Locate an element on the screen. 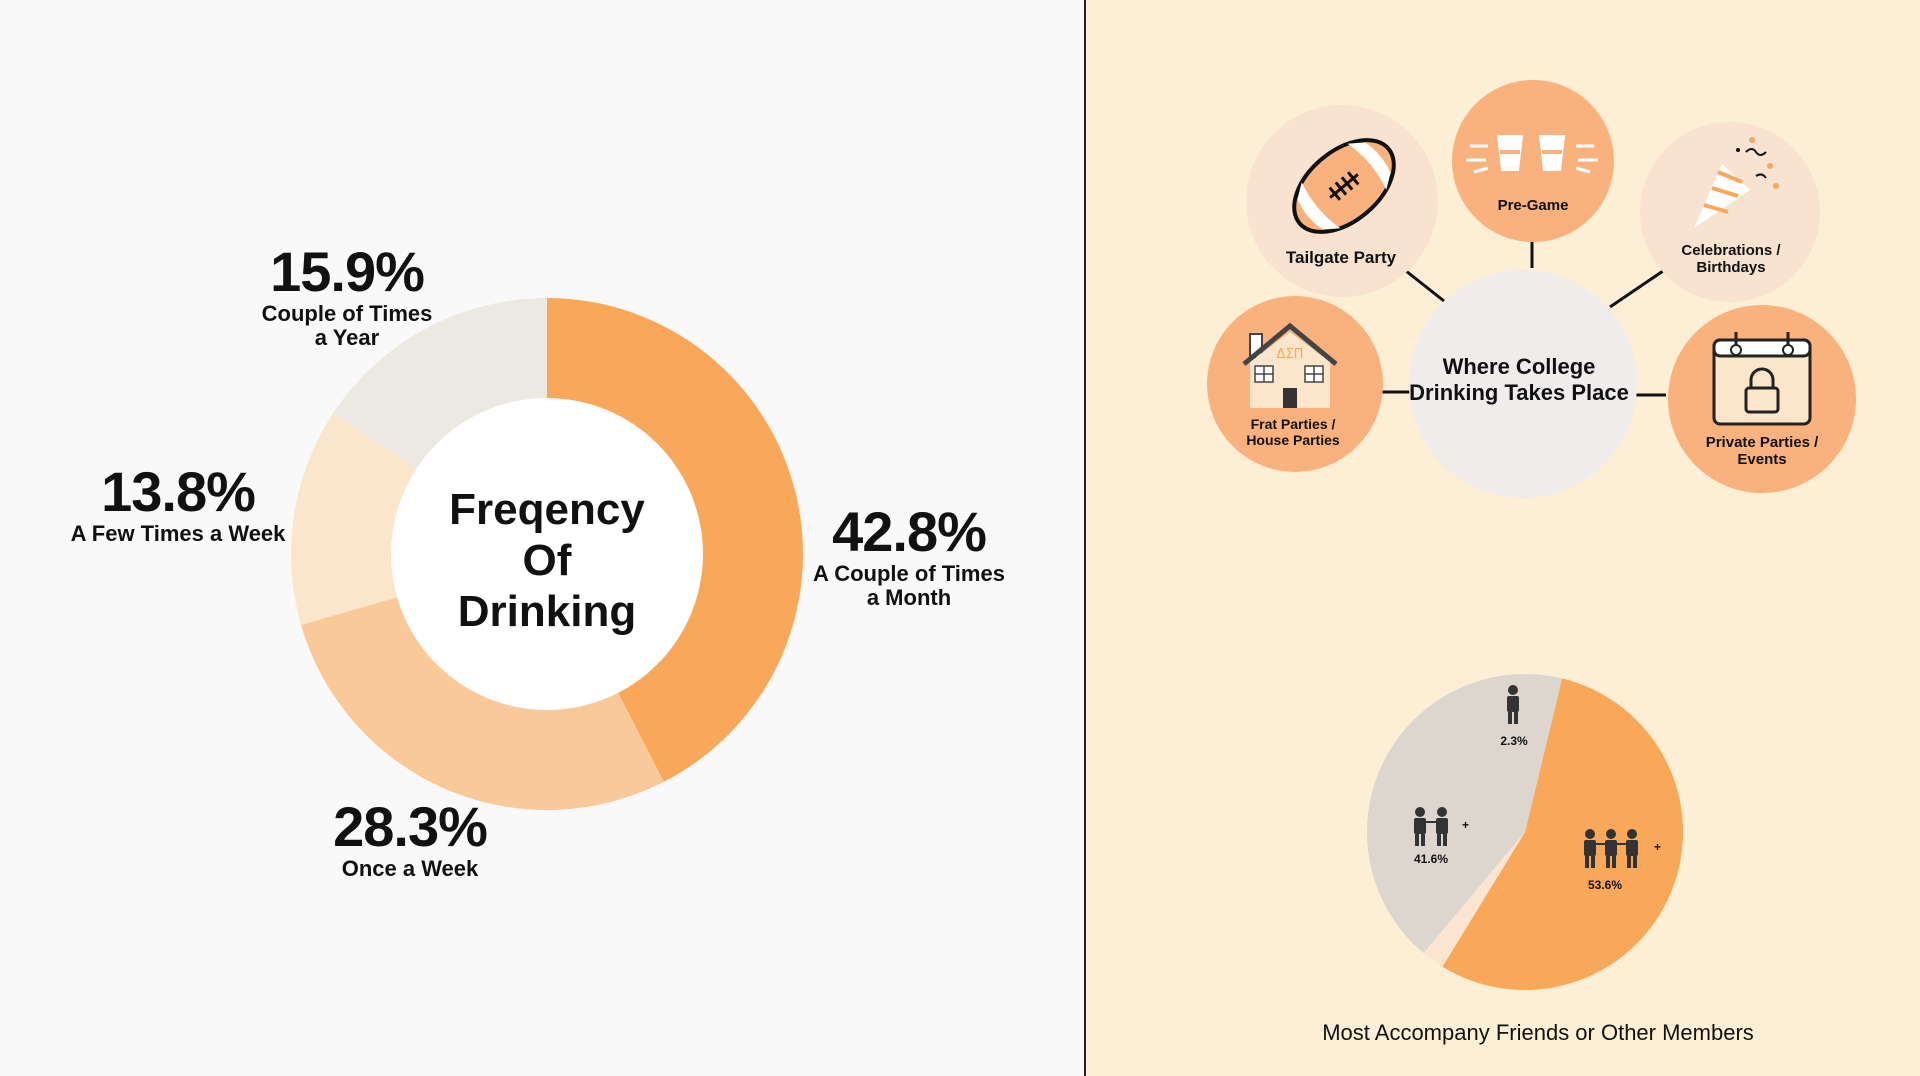  label-couple-times-year: 15.9% Couple of Times a Year is located at coordinates (347, 295).